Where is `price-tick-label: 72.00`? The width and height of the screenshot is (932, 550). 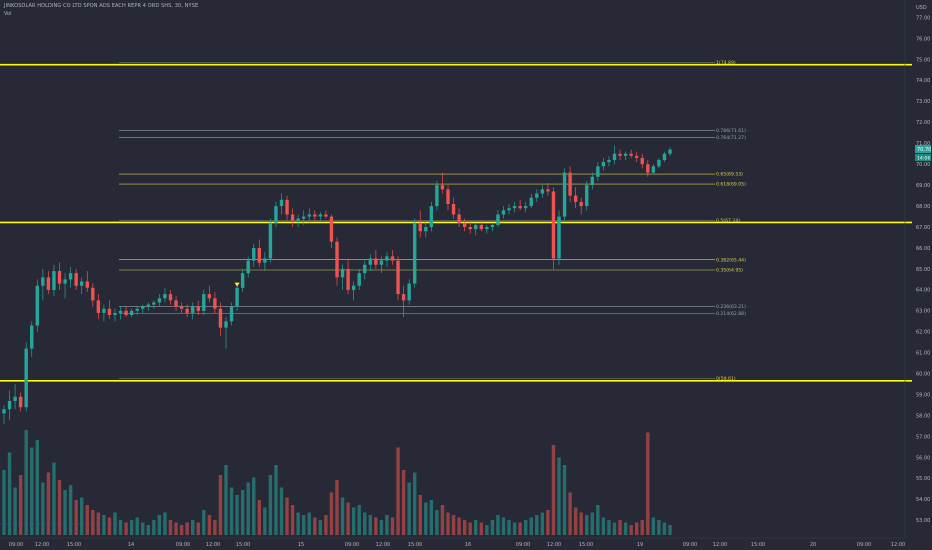
price-tick-label: 72.00 is located at coordinates (923, 123).